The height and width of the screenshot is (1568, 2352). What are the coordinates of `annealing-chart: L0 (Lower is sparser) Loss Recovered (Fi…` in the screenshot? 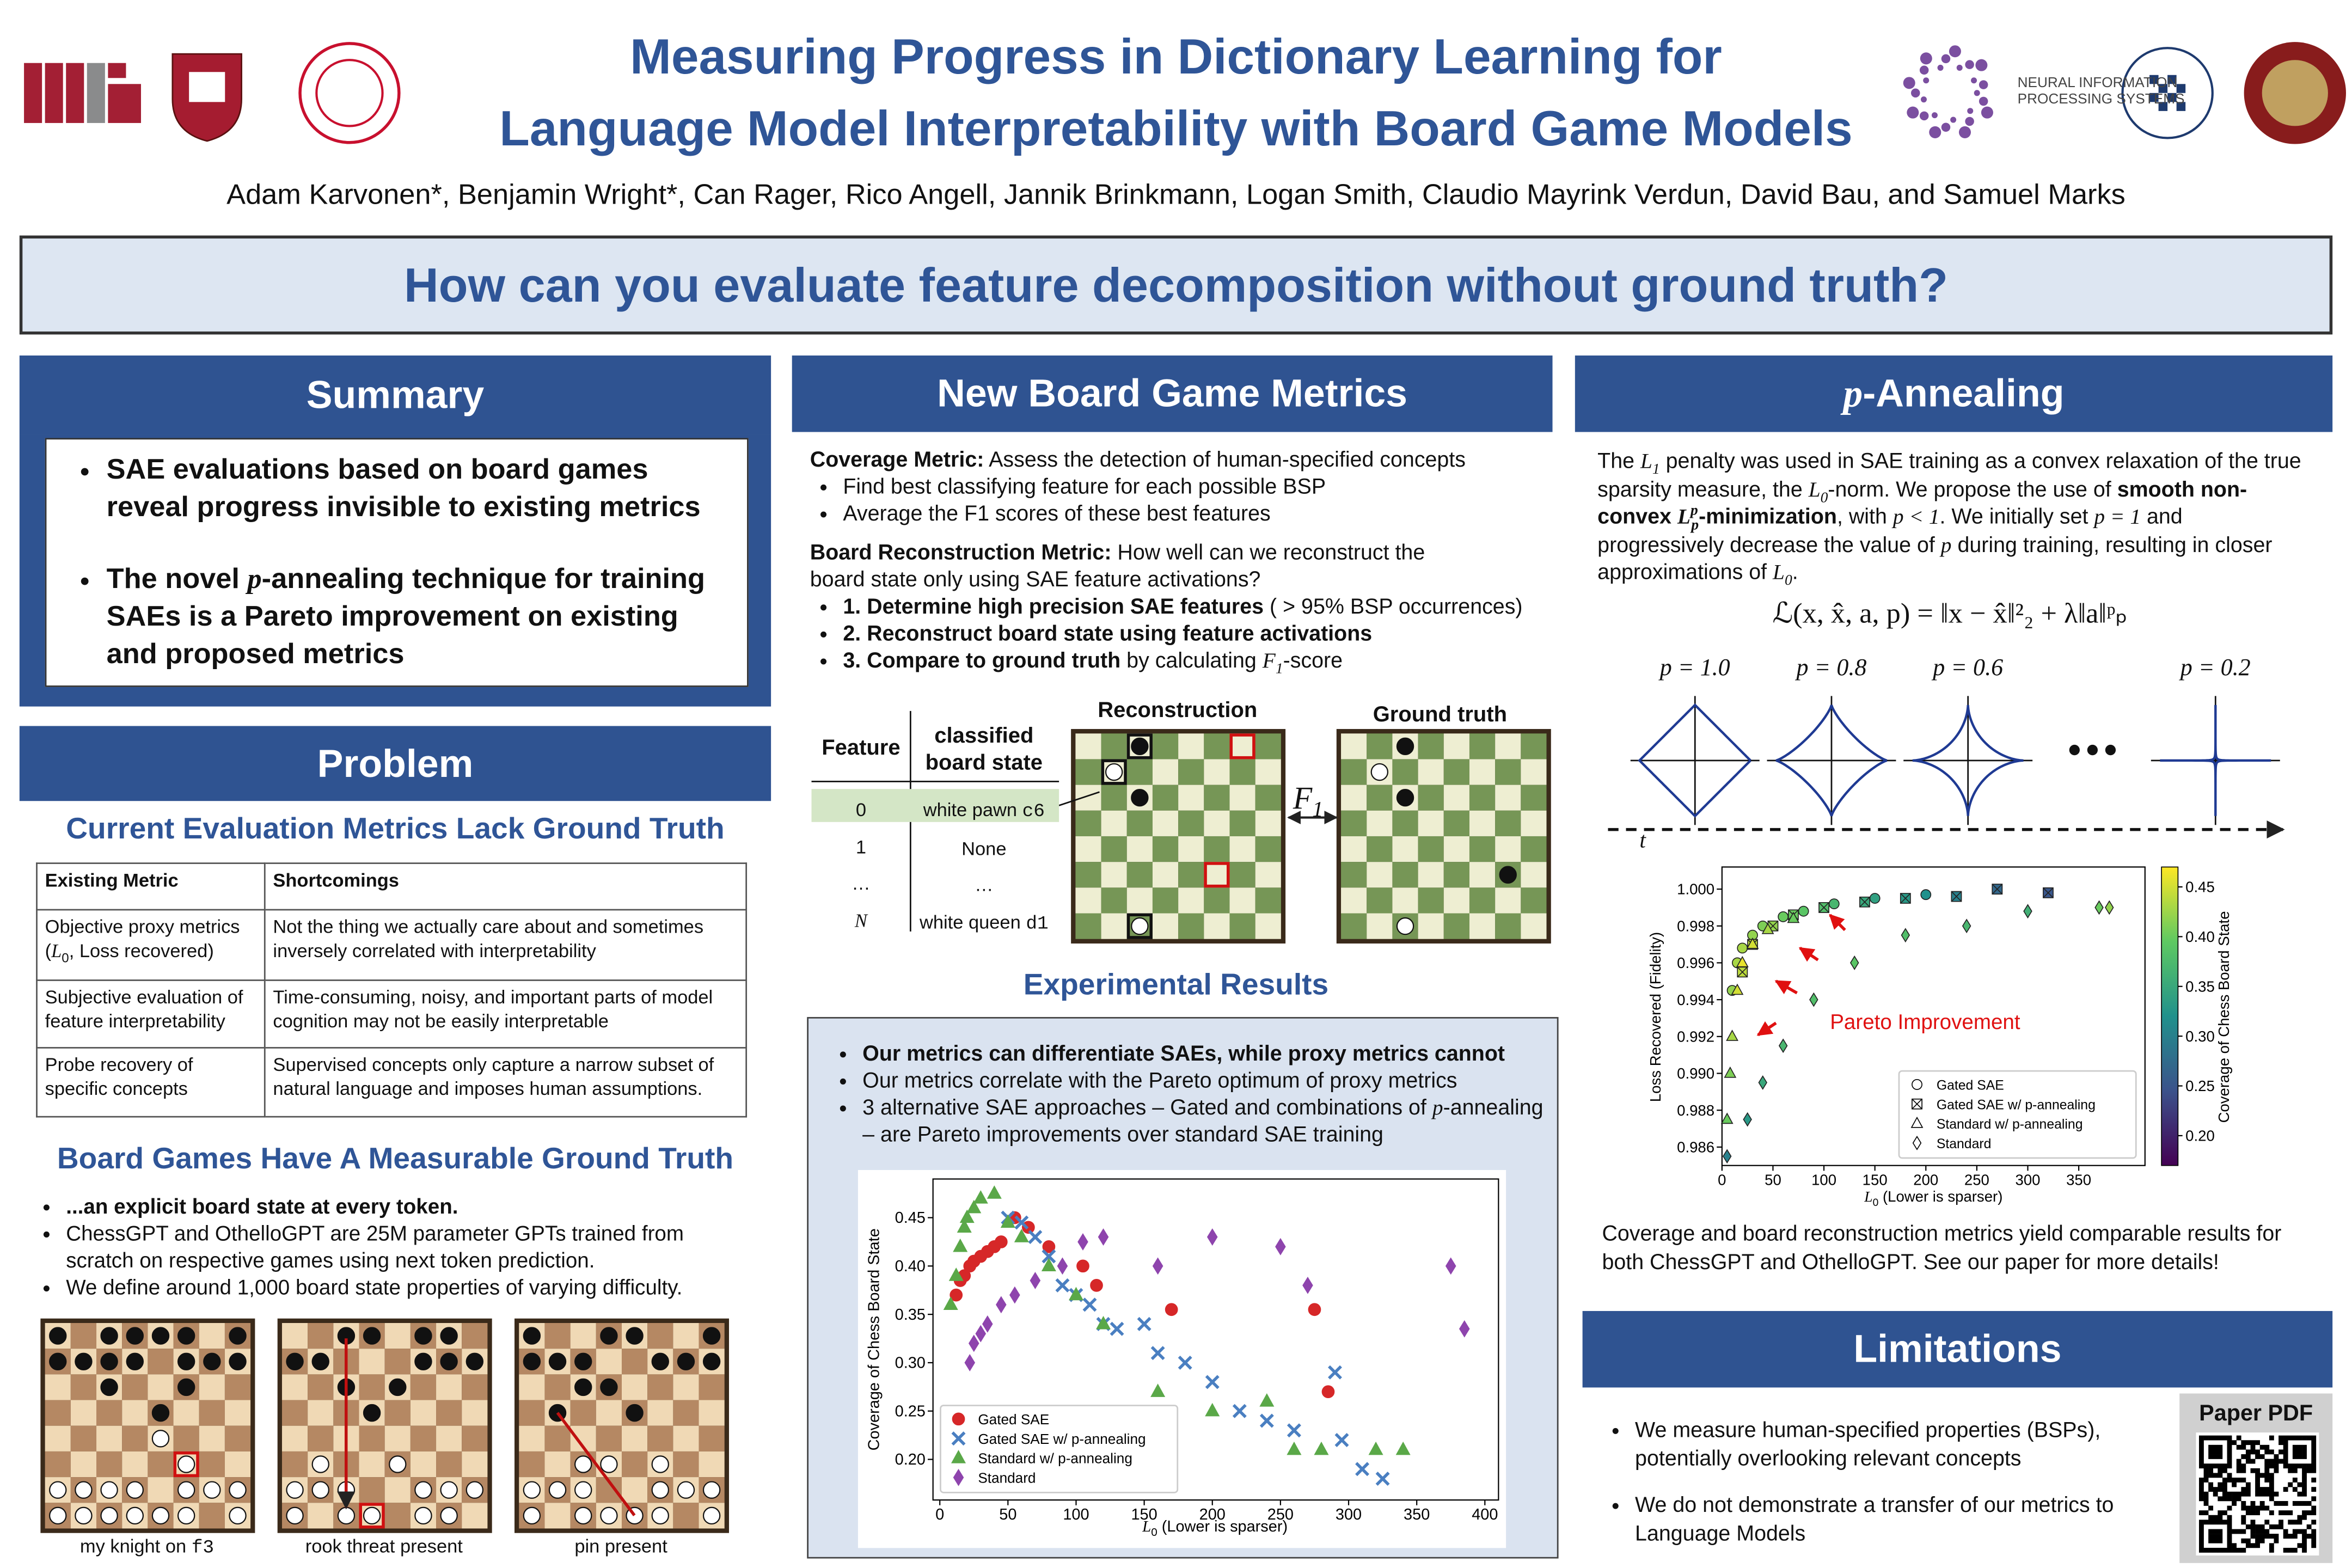 It's located at (1939, 1037).